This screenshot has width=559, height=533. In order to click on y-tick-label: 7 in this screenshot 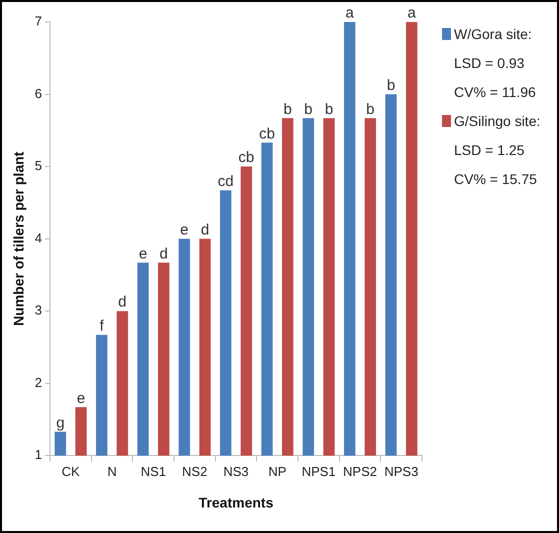, I will do `click(38, 21)`.